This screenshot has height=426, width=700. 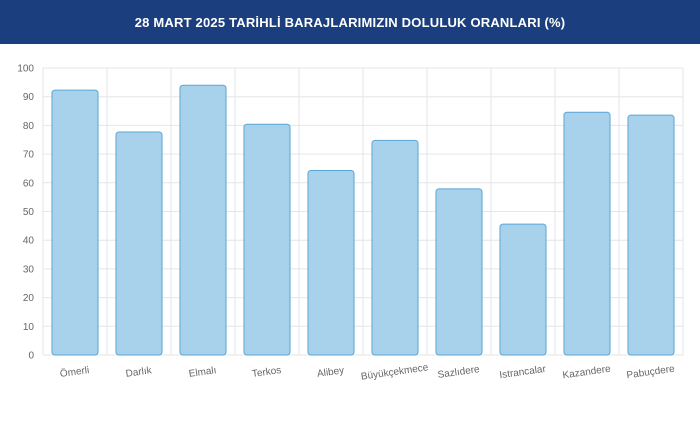 What do you see at coordinates (330, 372) in the screenshot?
I see `x-tick-label: Alibey` at bounding box center [330, 372].